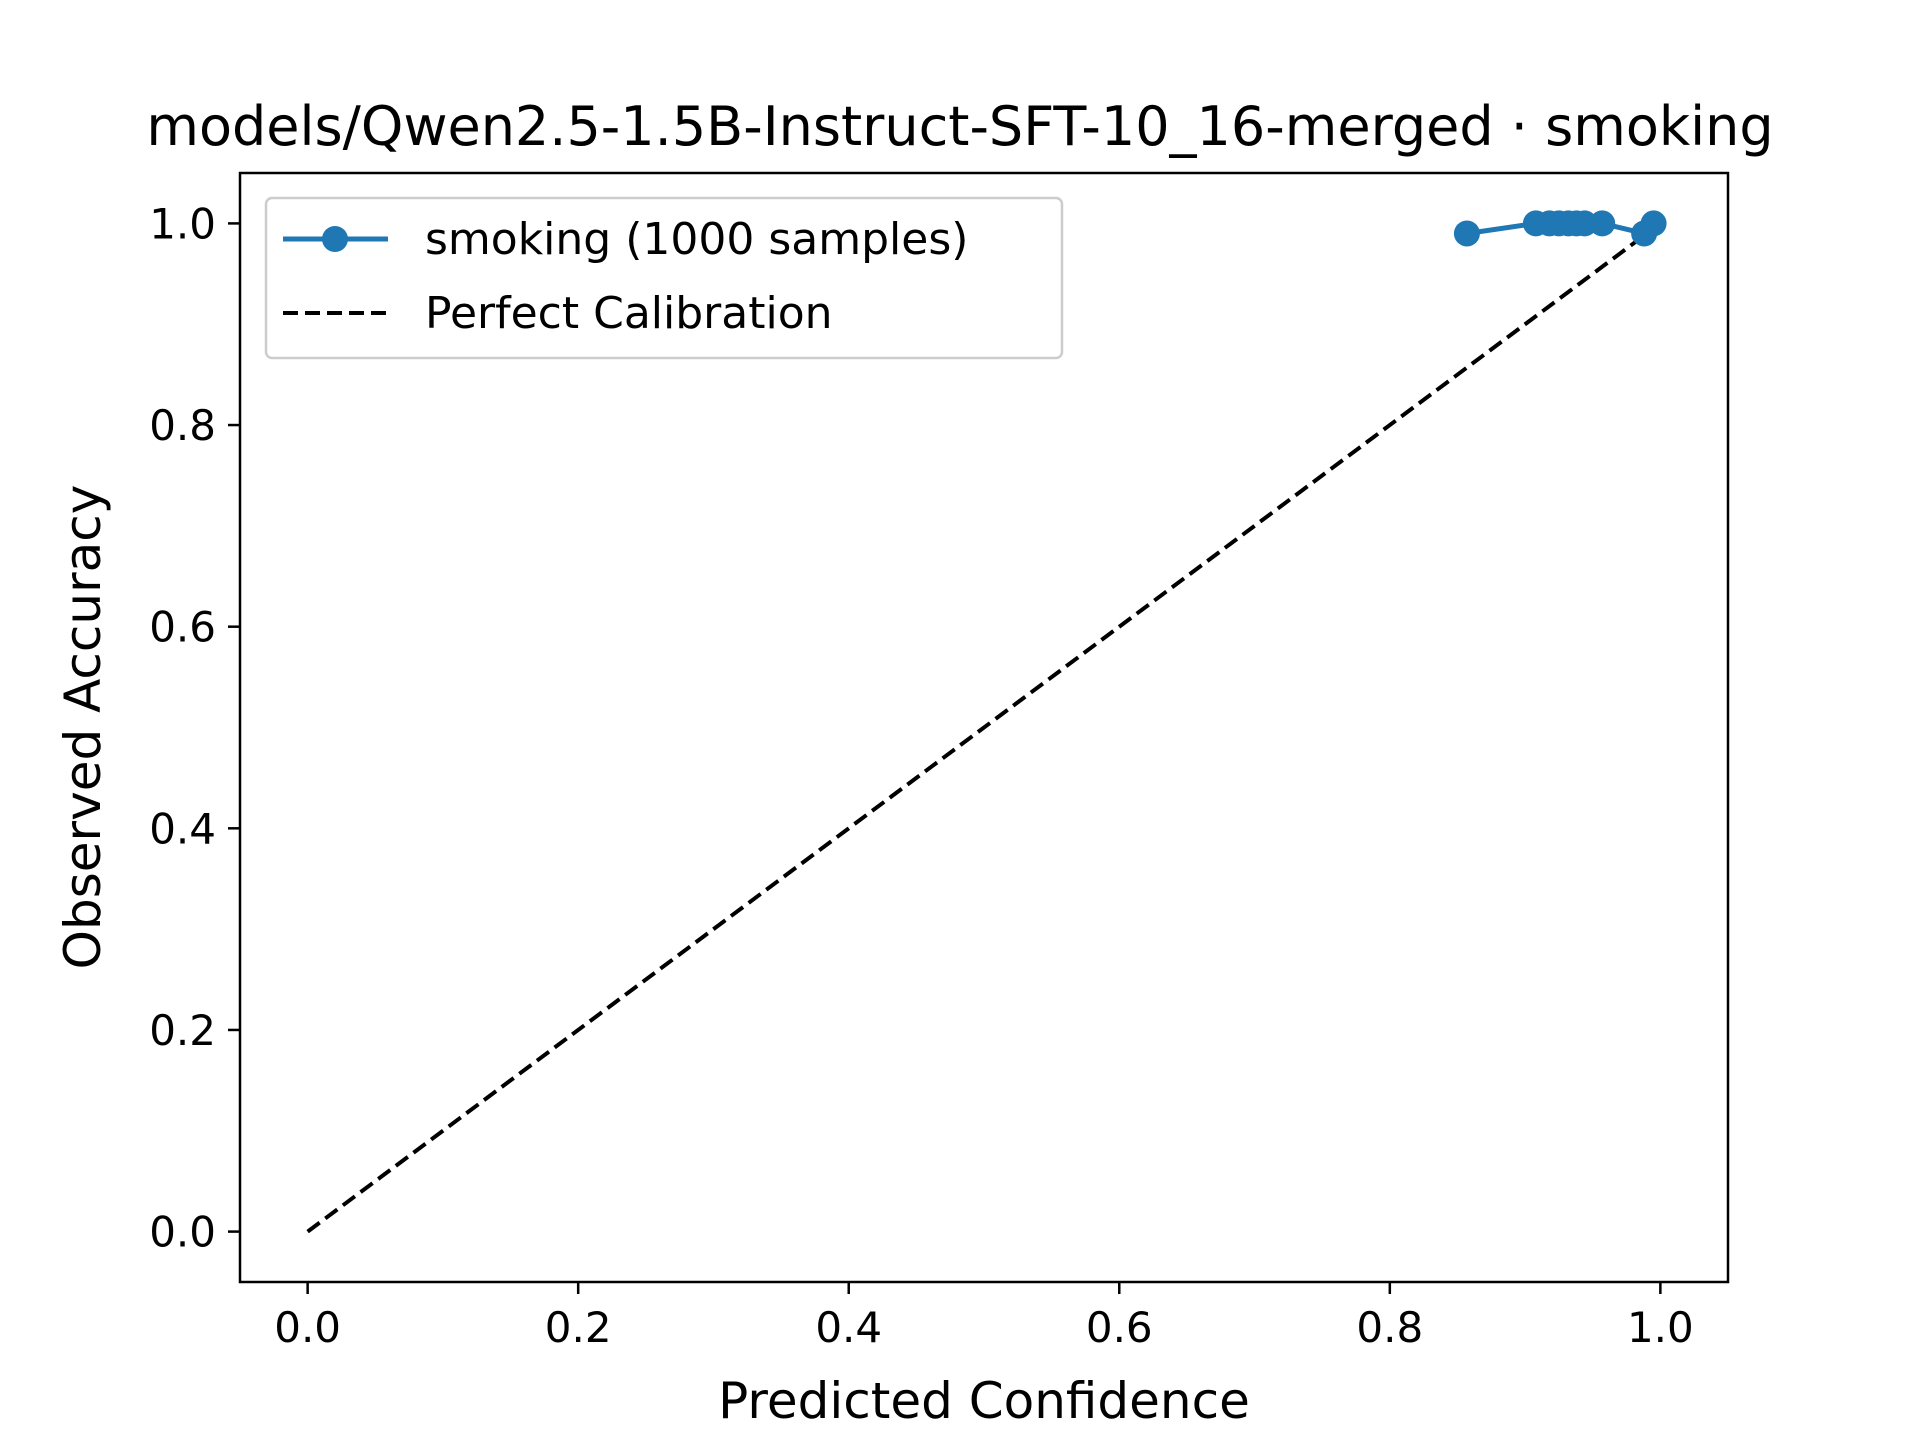 Image resolution: width=1920 pixels, height=1440 pixels. What do you see at coordinates (182, 627) in the screenshot?
I see `y-tick-label-3: 0.6` at bounding box center [182, 627].